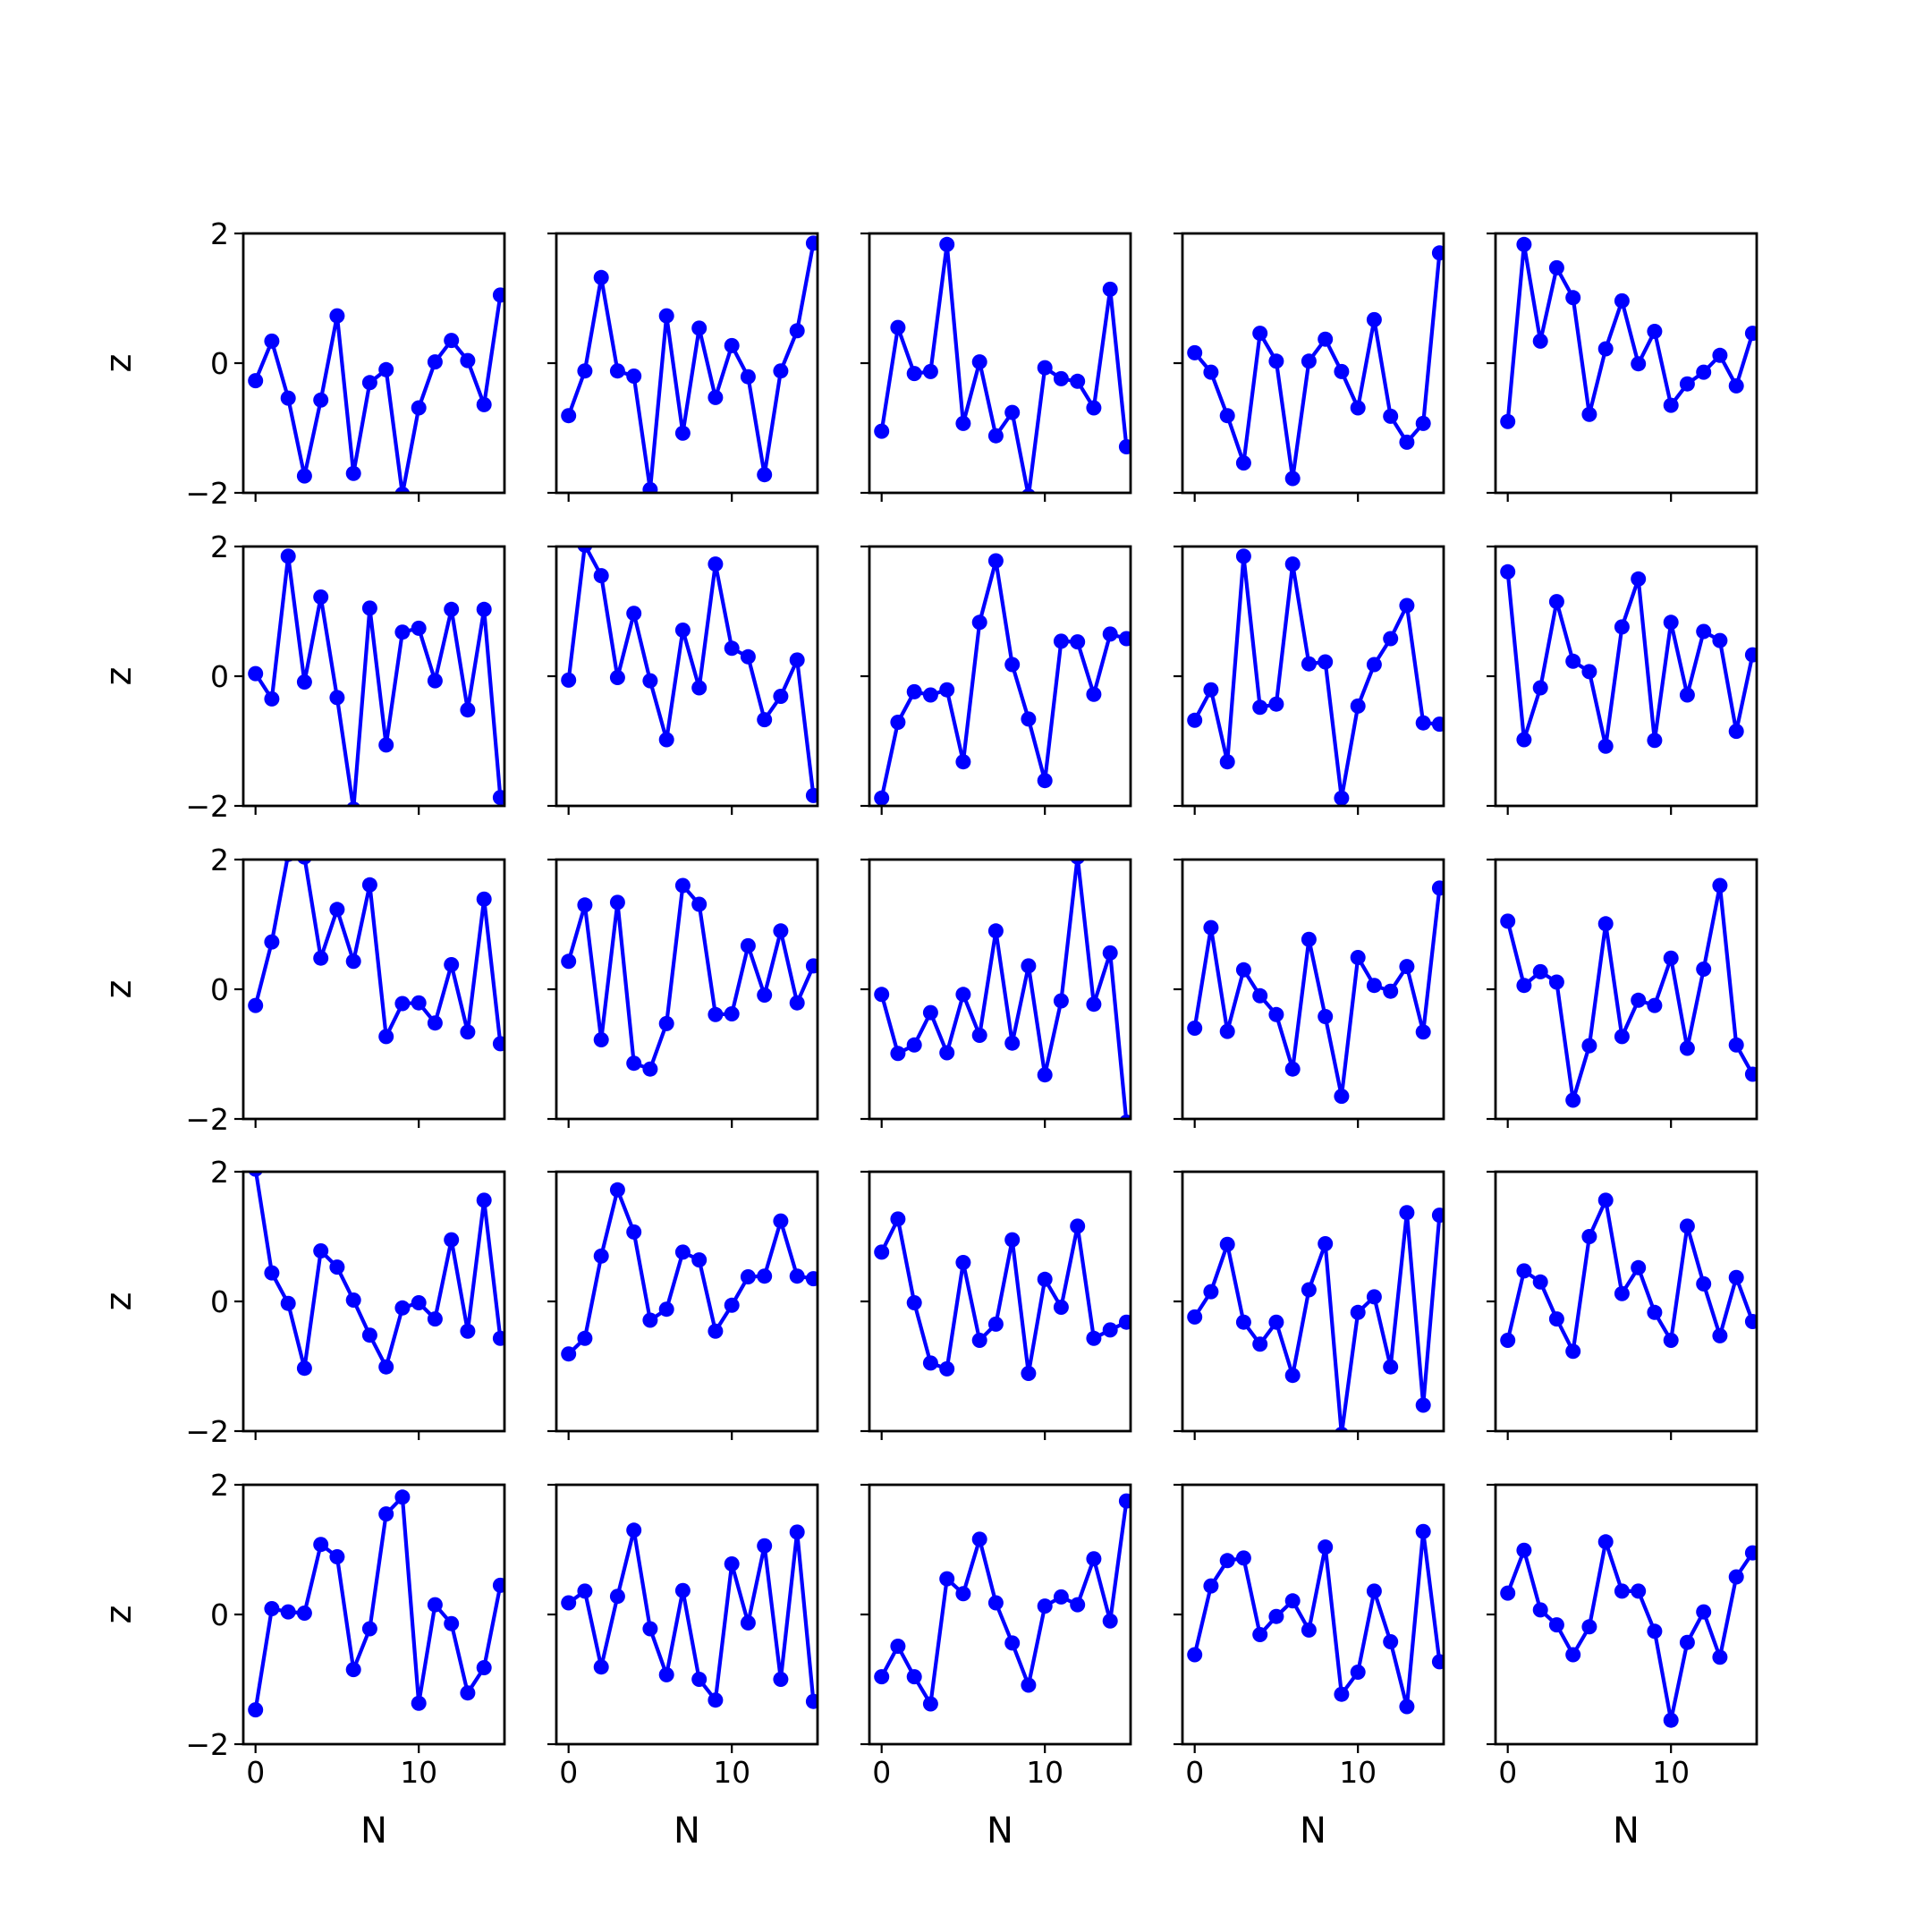 This screenshot has width=1932, height=1932. What do you see at coordinates (219, 363) in the screenshot?
I see `y-tick-label: 0` at bounding box center [219, 363].